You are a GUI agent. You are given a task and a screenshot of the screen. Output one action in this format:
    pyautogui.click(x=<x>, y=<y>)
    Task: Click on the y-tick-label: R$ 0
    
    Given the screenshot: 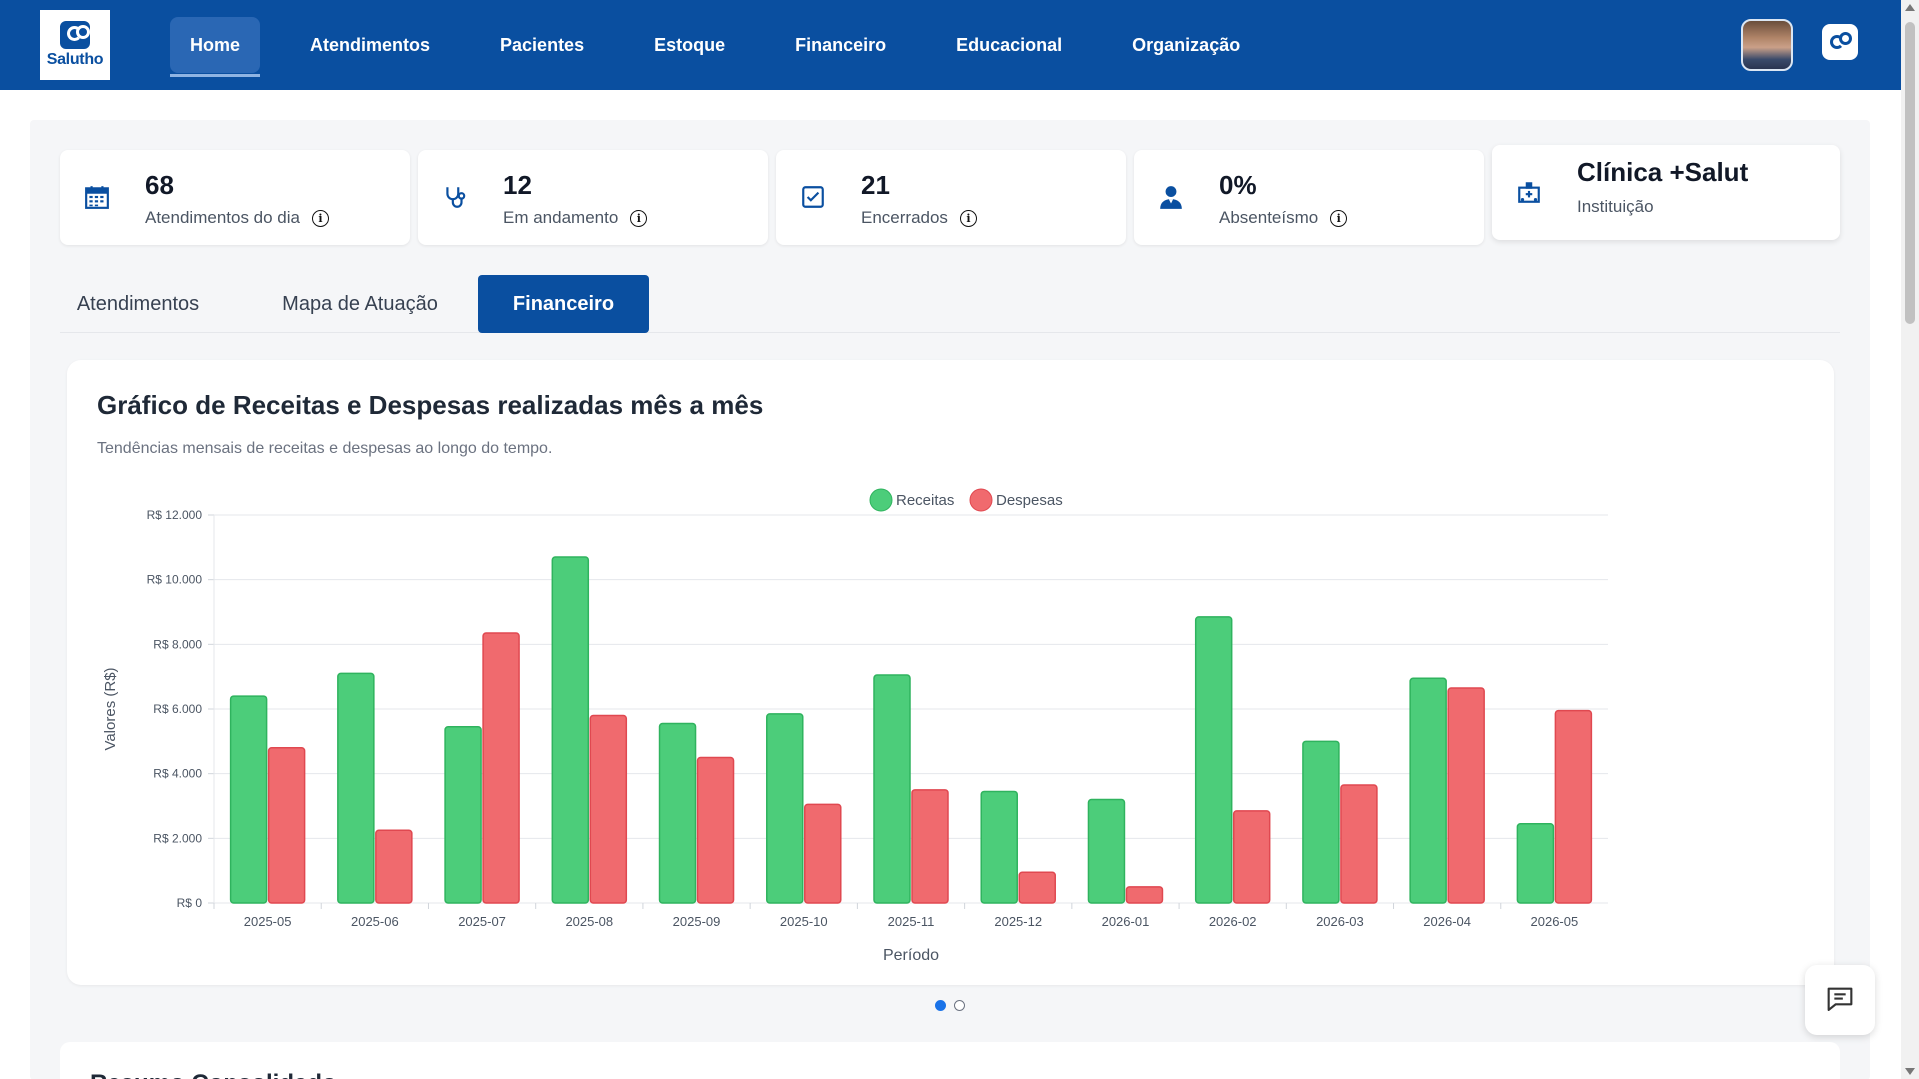 What is the action you would take?
    pyautogui.click(x=190, y=903)
    